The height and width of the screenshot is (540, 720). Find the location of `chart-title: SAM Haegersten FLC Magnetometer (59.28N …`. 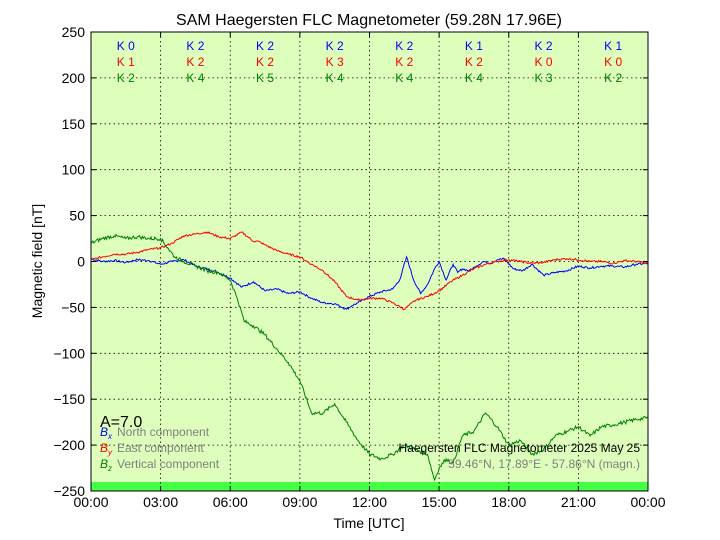

chart-title: SAM Haegersten FLC Magnetometer (59.28N … is located at coordinates (369, 20).